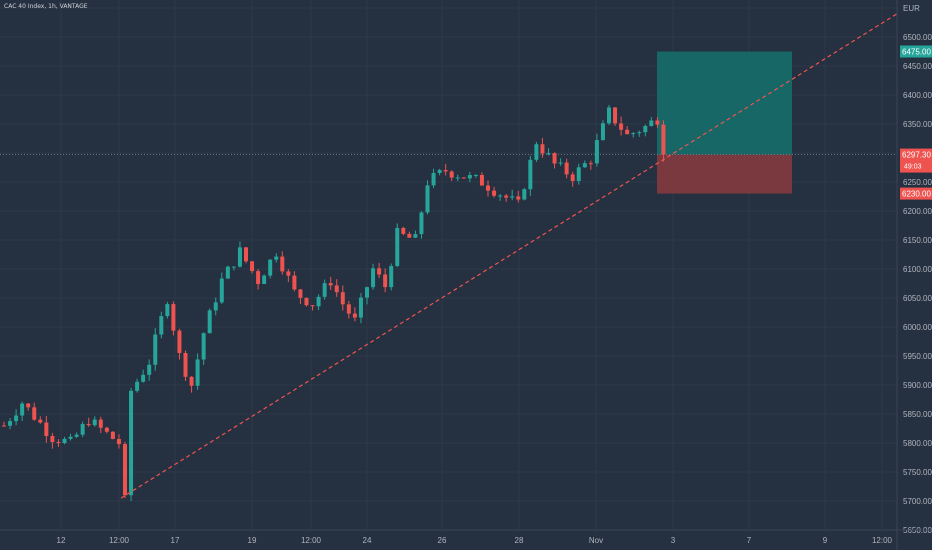 The height and width of the screenshot is (550, 932). Describe the element at coordinates (724, 103) in the screenshot. I see `profit-zone` at that location.